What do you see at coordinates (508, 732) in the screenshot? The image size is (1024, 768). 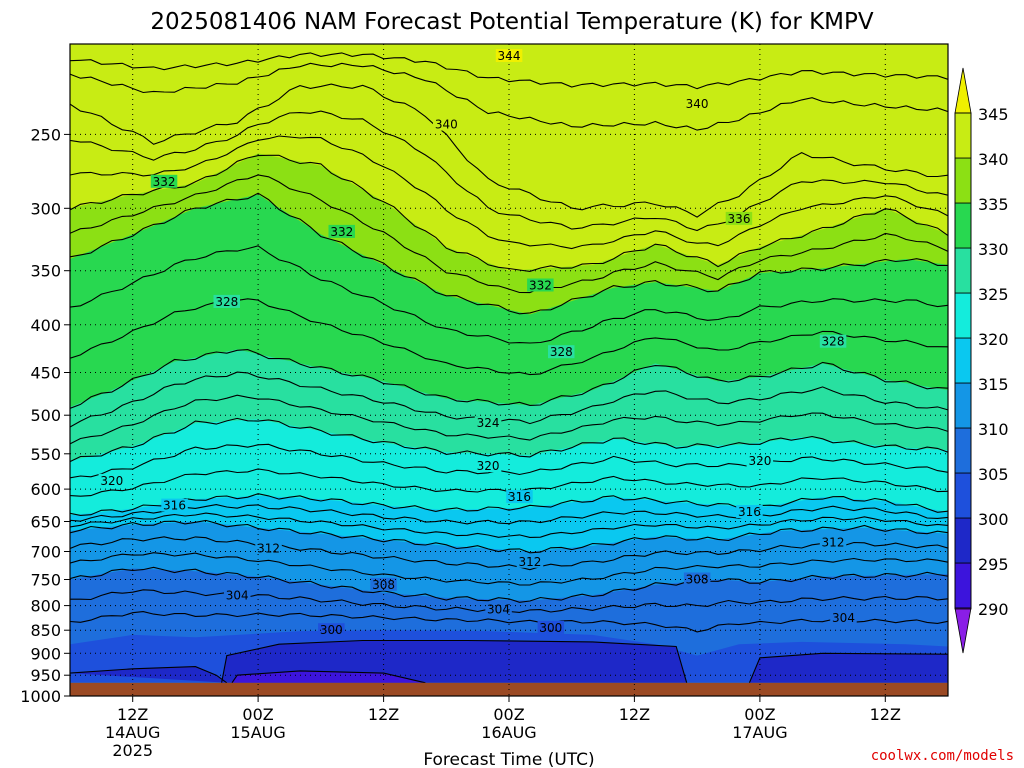 I see `x-tick-label: 16AUG` at bounding box center [508, 732].